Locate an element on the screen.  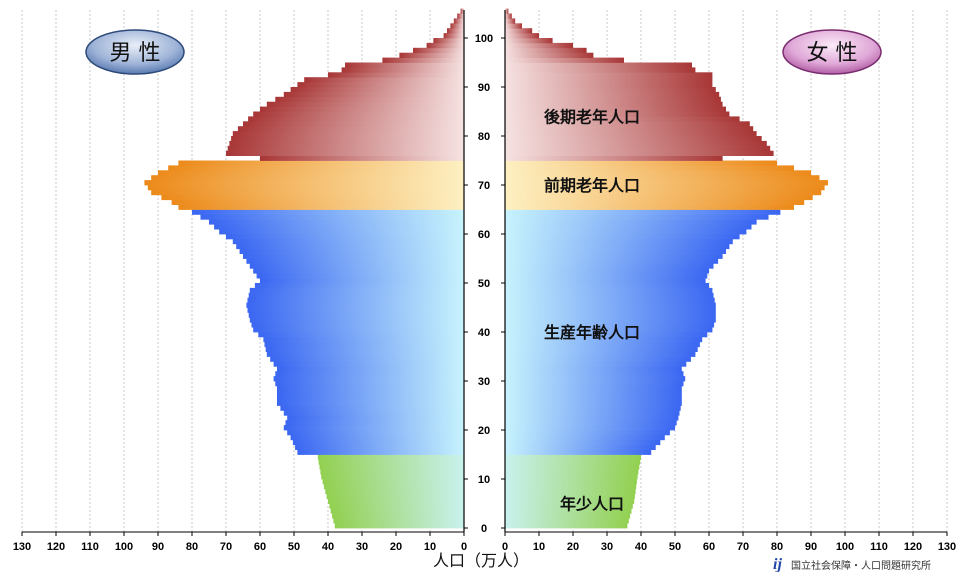
x-tick-label-female: 60 is located at coordinates (709, 547).